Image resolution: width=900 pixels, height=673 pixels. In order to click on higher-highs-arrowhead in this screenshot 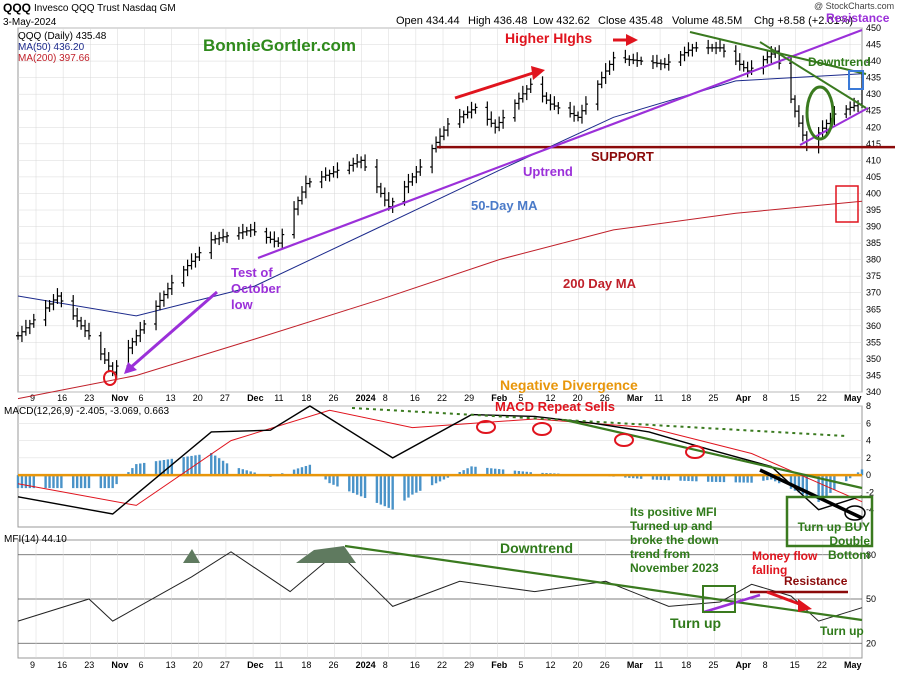, I will do `click(538, 73)`.